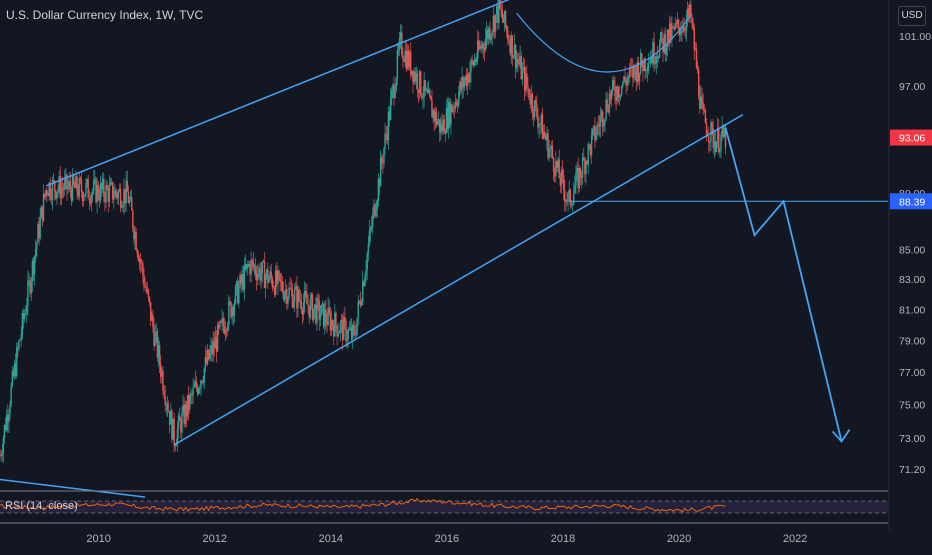  I want to click on y-tick-label: 83.00, so click(912, 280).